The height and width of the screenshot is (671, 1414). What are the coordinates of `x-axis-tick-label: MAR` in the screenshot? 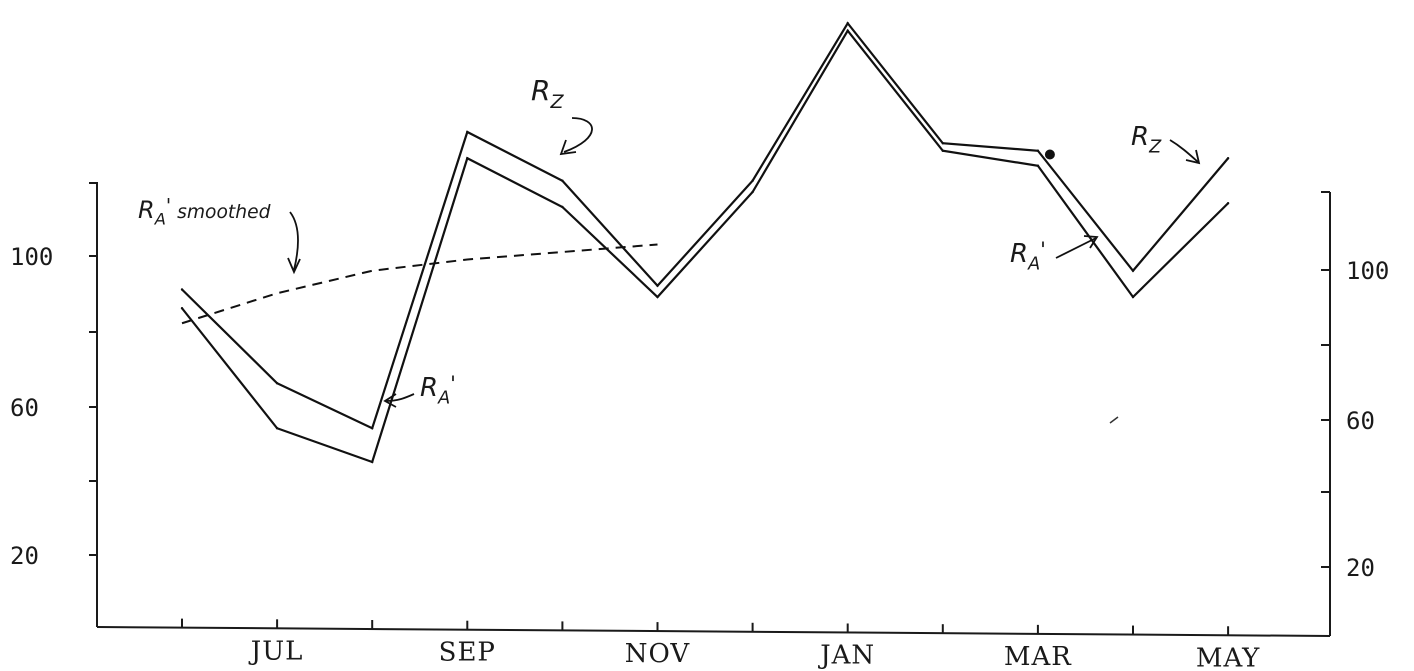 It's located at (1038, 656).